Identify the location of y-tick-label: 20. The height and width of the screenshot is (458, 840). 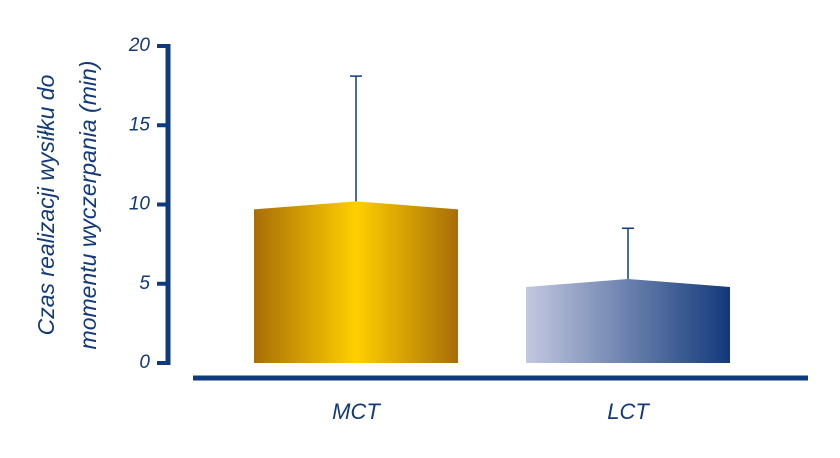
(139, 45).